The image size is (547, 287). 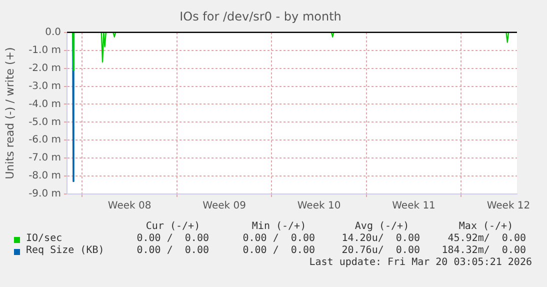 I want to click on y-tick-label: -2.0 m, so click(x=44, y=68).